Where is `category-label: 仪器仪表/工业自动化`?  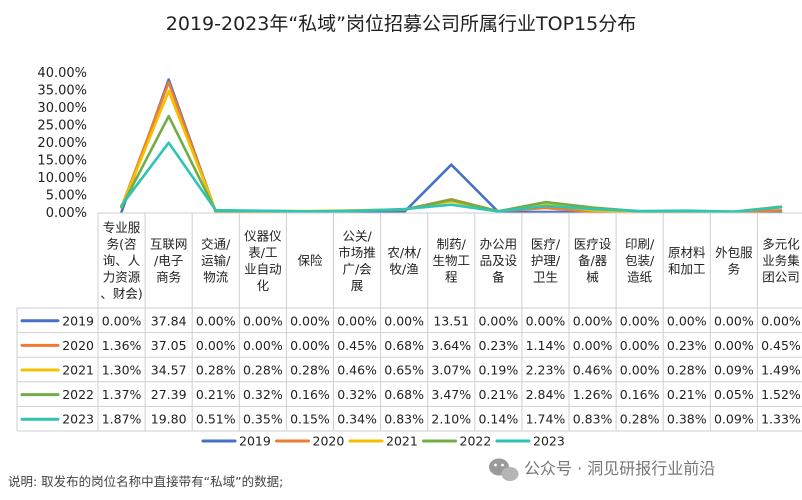 category-label: 仪器仪表/工业自动化 is located at coordinates (263, 260).